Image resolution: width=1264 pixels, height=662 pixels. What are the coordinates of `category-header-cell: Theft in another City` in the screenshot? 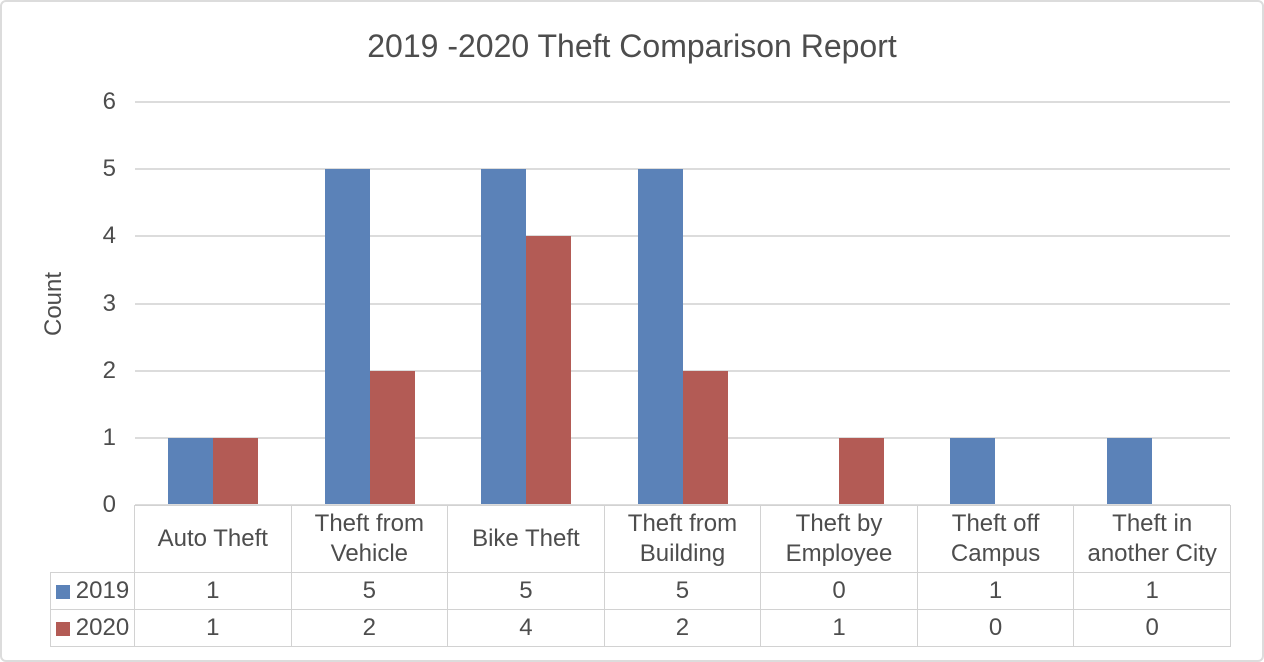 It's located at (1152, 539).